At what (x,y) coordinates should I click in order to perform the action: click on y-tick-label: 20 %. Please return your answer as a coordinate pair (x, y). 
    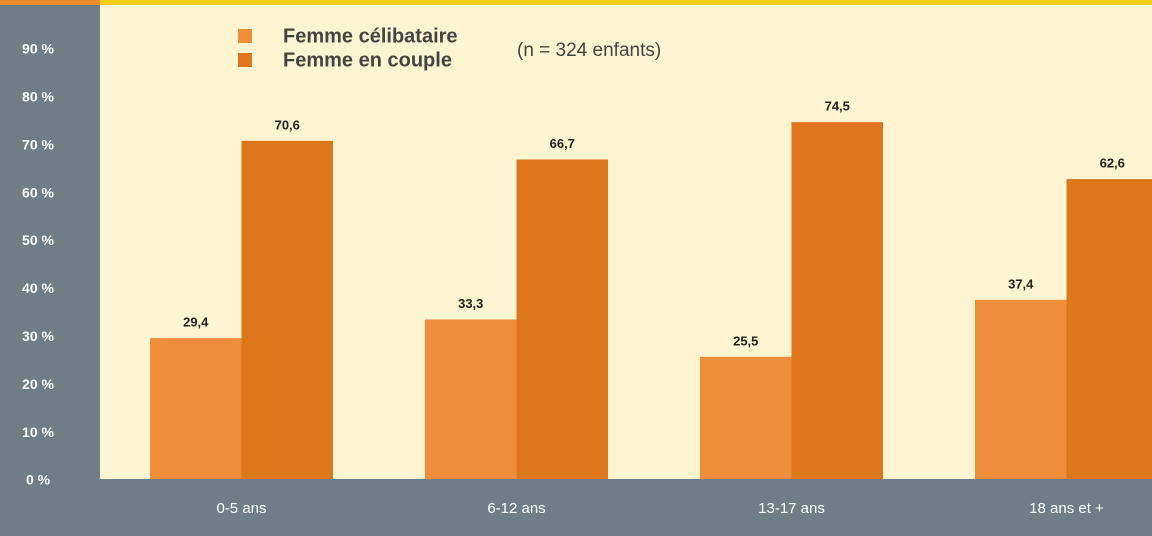
    Looking at the image, I should click on (38, 384).